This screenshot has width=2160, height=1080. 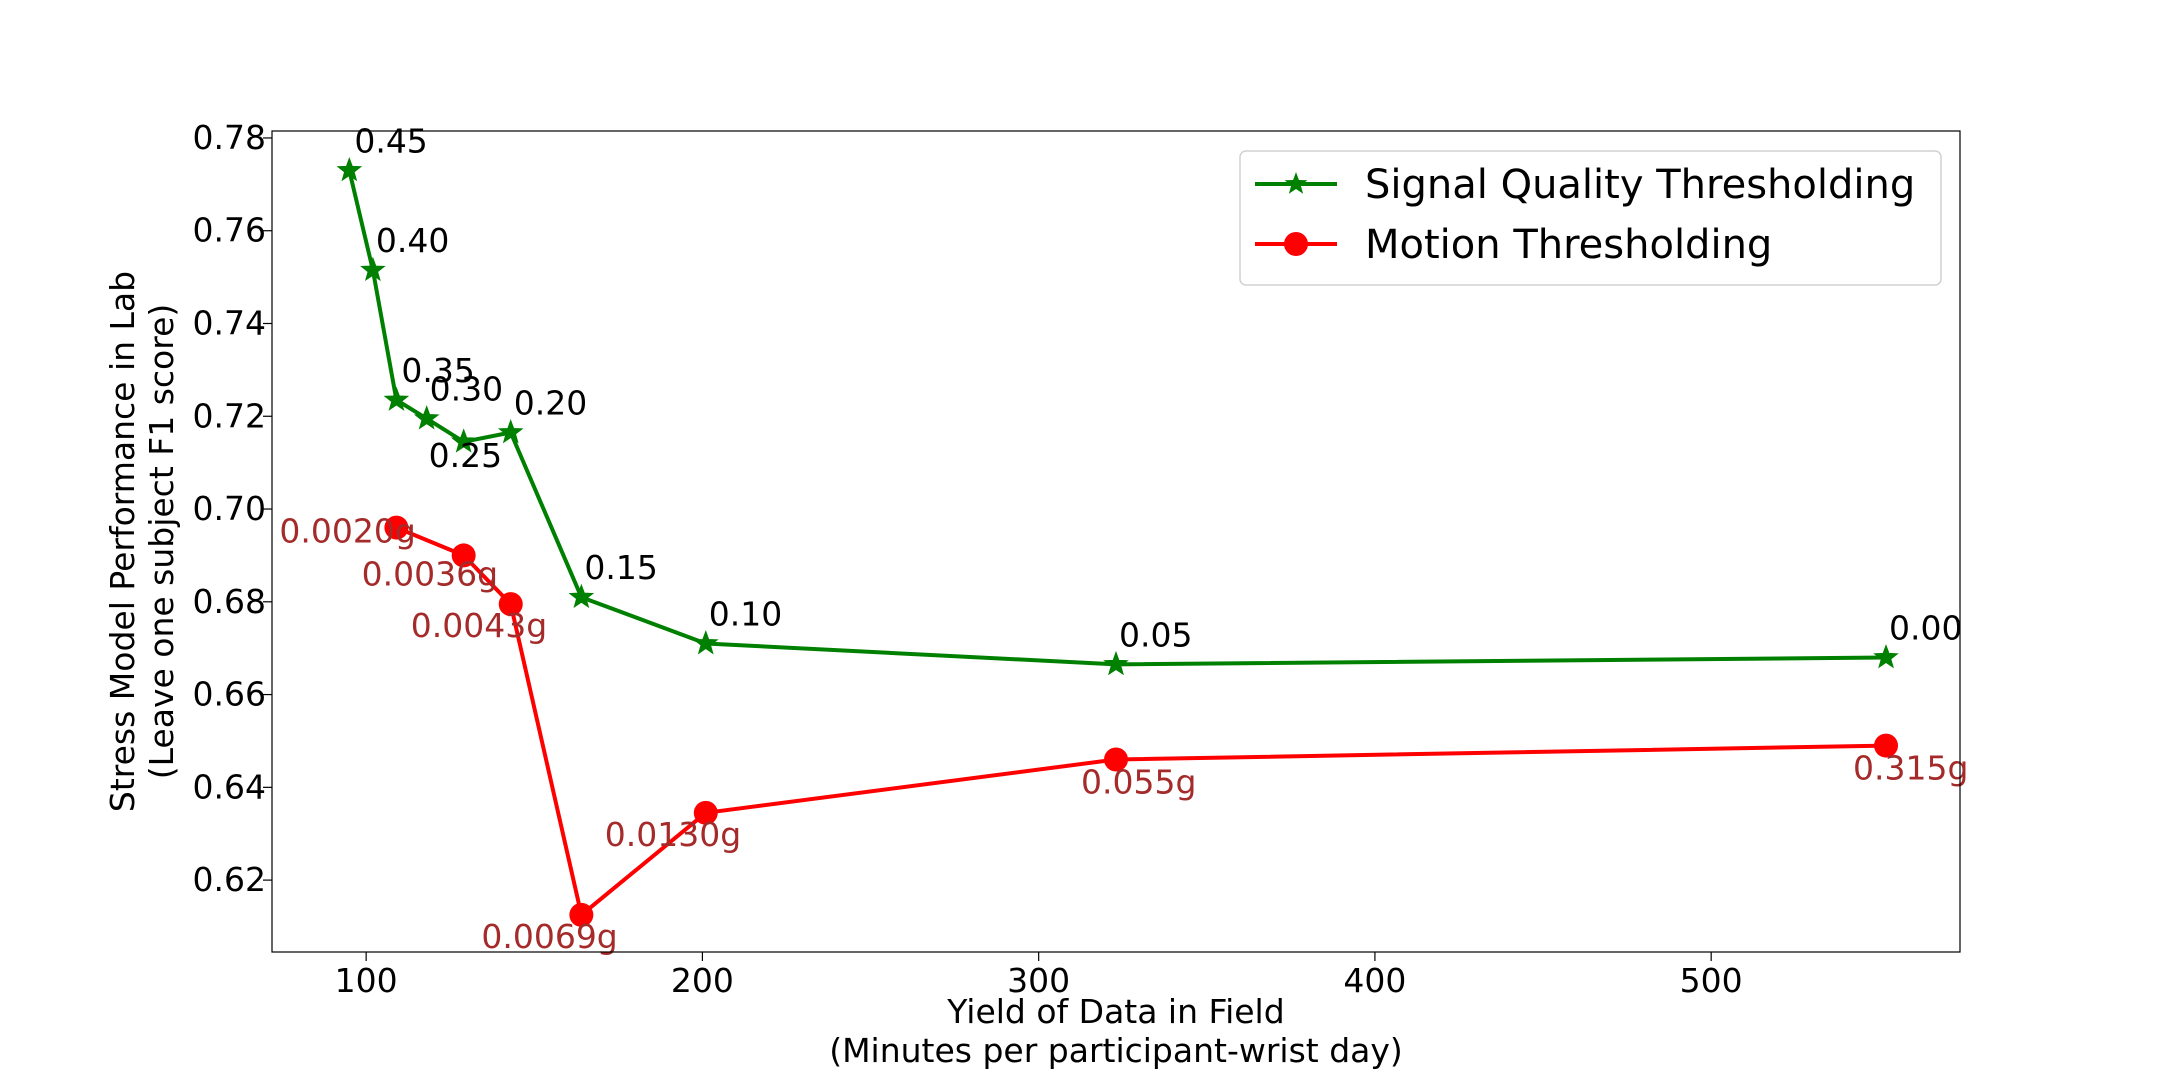 I want to click on point-label: 0.0130g, so click(x=673, y=834).